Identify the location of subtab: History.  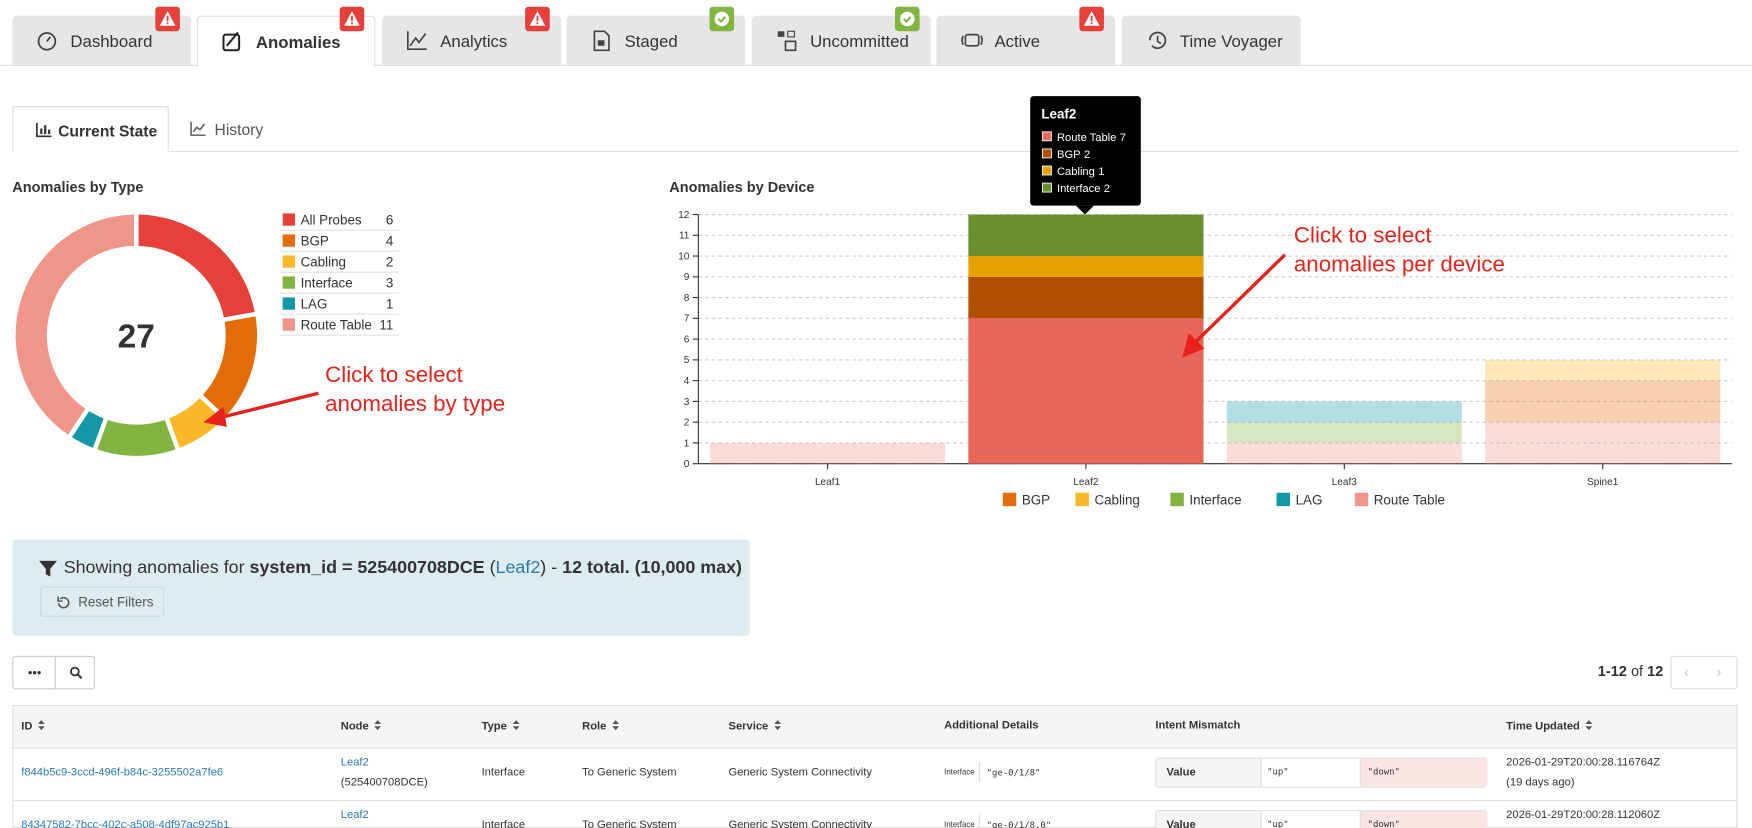
(224, 129).